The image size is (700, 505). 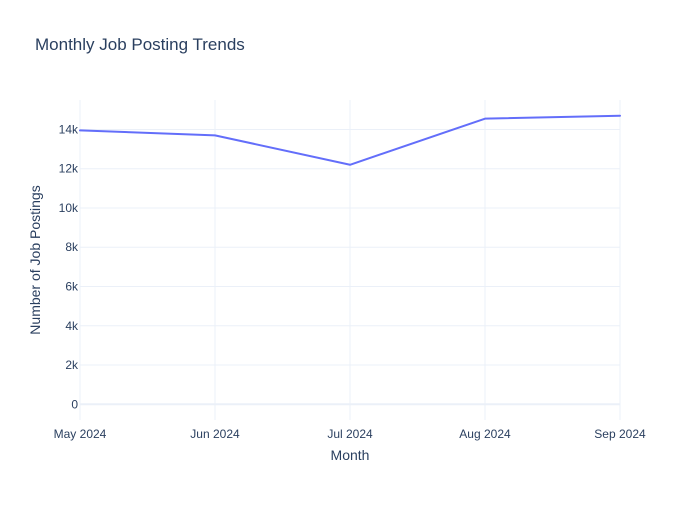 What do you see at coordinates (485, 434) in the screenshot?
I see `x-tick-label: Aug 2024` at bounding box center [485, 434].